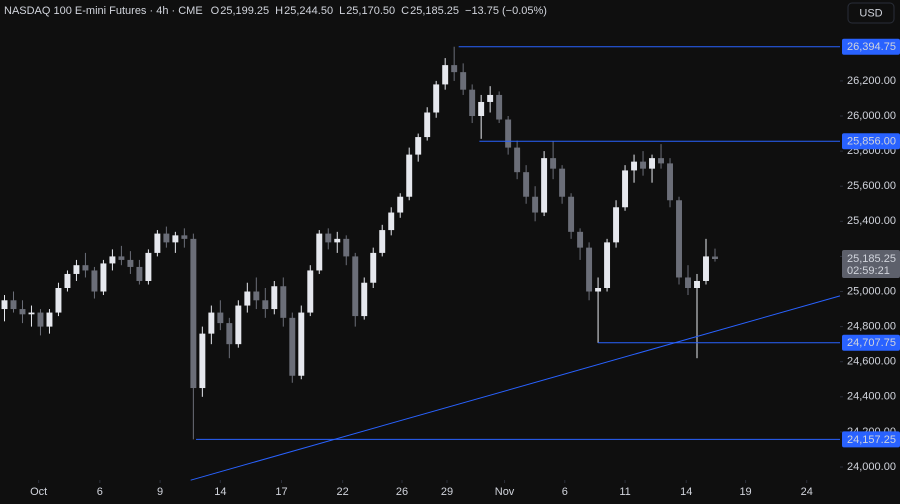 This screenshot has height=504, width=900. I want to click on legend-value: 25,185.25, so click(434, 11).